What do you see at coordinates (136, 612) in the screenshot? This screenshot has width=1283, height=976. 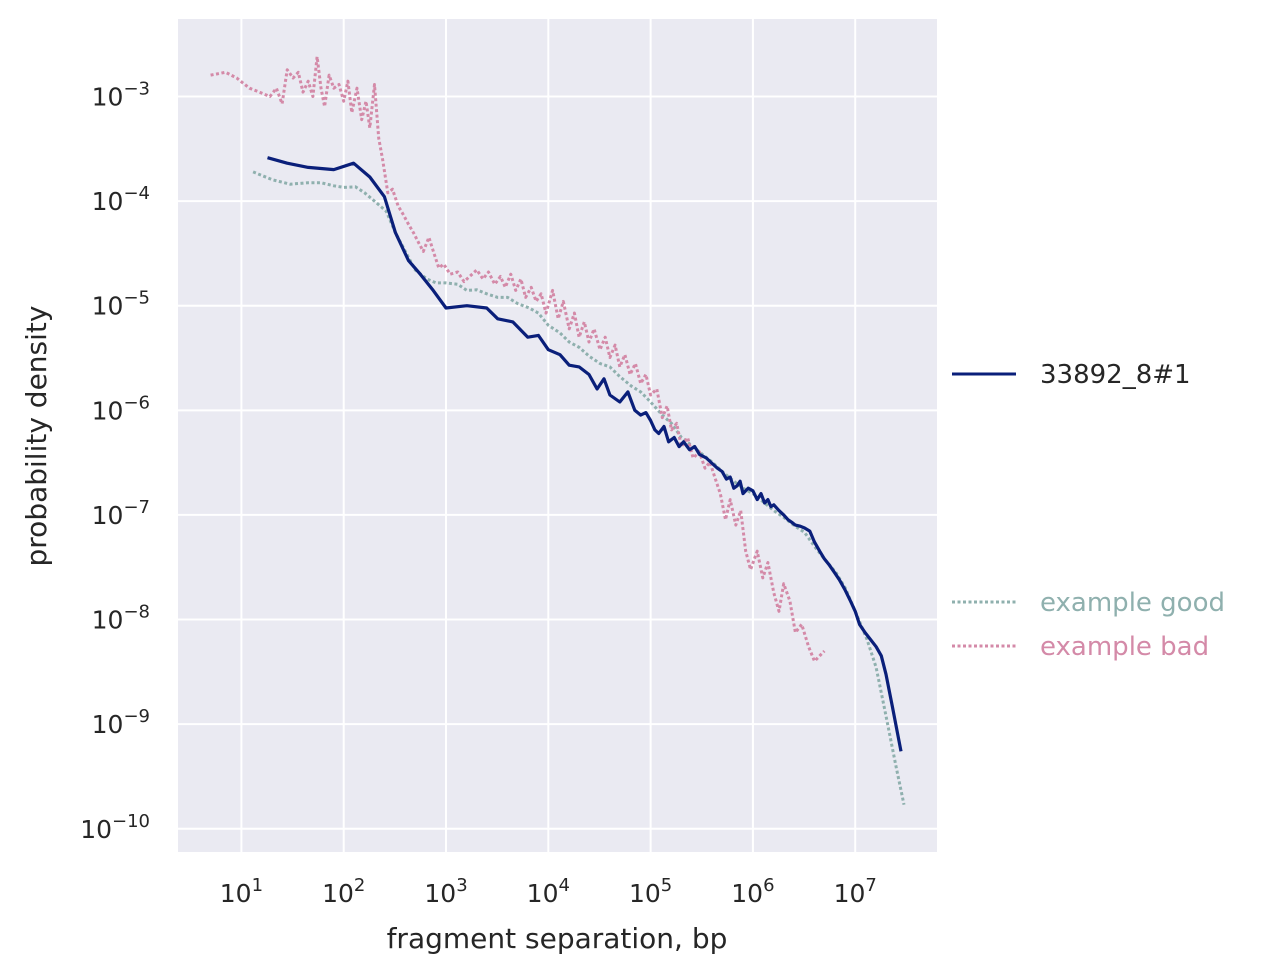 I see `y-tick-exponent: −8` at bounding box center [136, 612].